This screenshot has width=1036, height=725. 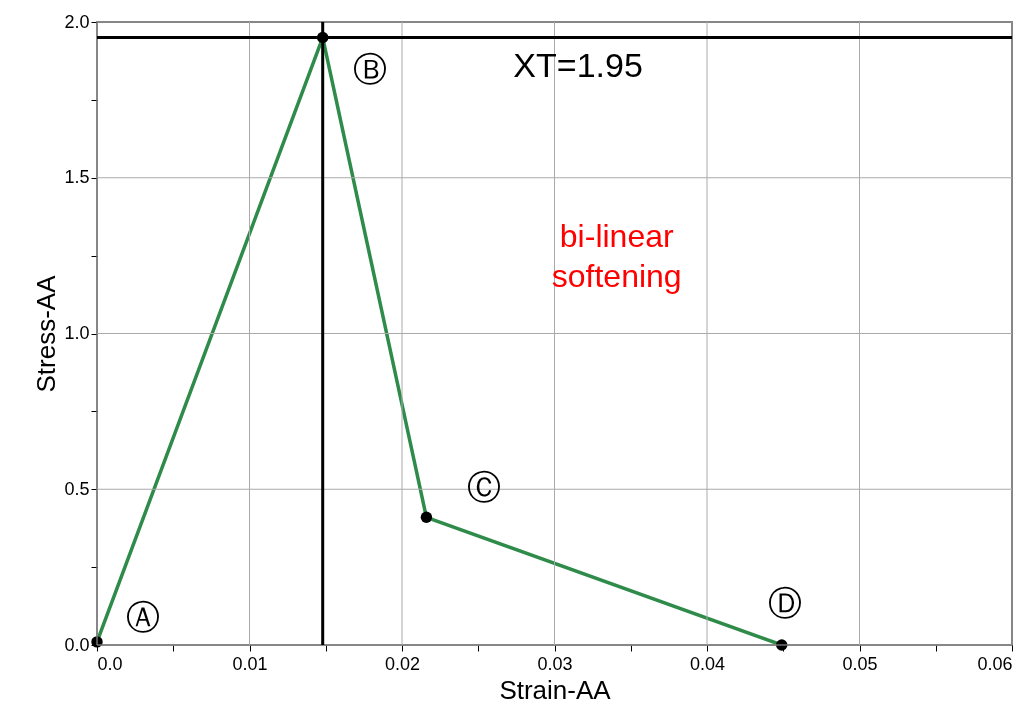 What do you see at coordinates (77, 644) in the screenshot?
I see `y-tick-label: 0.0` at bounding box center [77, 644].